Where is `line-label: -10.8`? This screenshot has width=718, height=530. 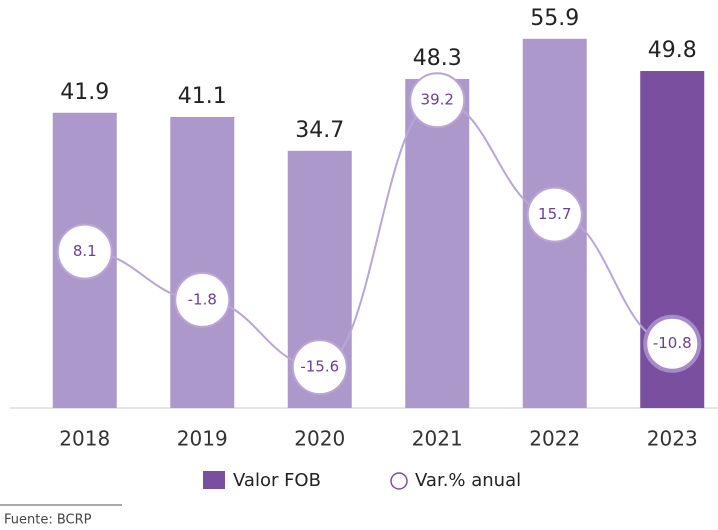
line-label: -10.8 is located at coordinates (672, 343).